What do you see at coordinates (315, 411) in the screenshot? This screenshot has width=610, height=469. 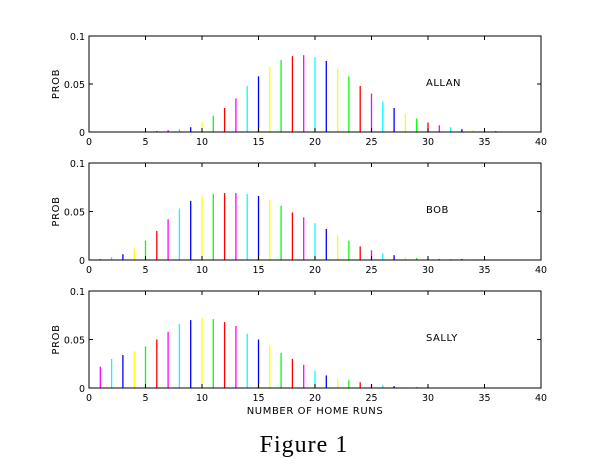 I see `x-axis-label: NUMBER OF HOME RUNS` at bounding box center [315, 411].